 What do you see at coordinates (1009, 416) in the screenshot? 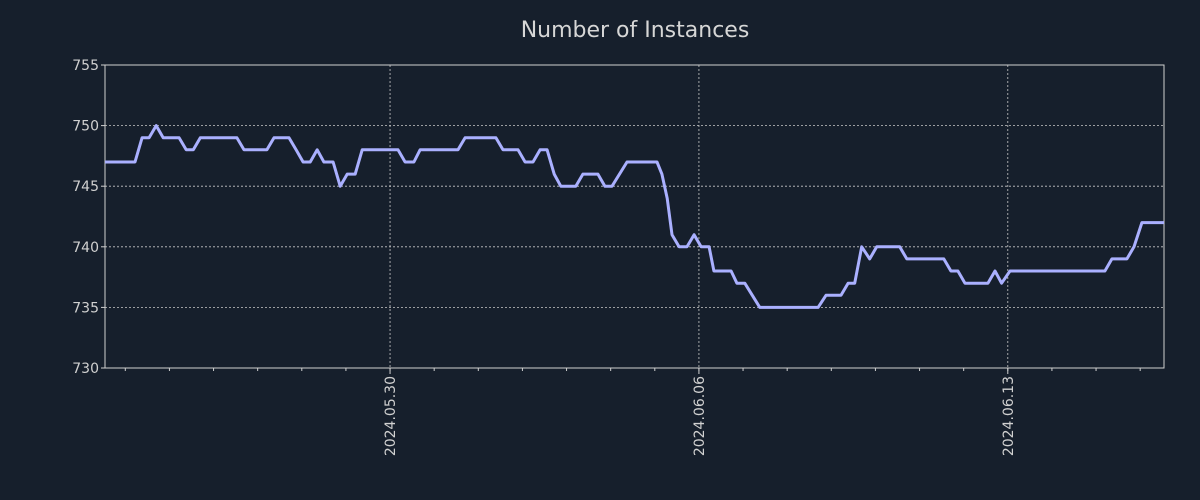
I see `x-tick-label: 2024.06.13` at bounding box center [1009, 416].